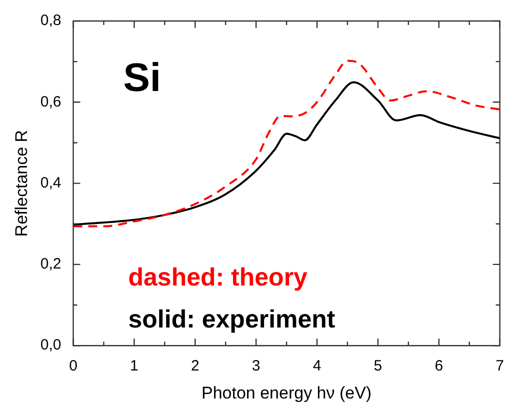  What do you see at coordinates (73, 366) in the screenshot?
I see `x-tick-label: 0` at bounding box center [73, 366].